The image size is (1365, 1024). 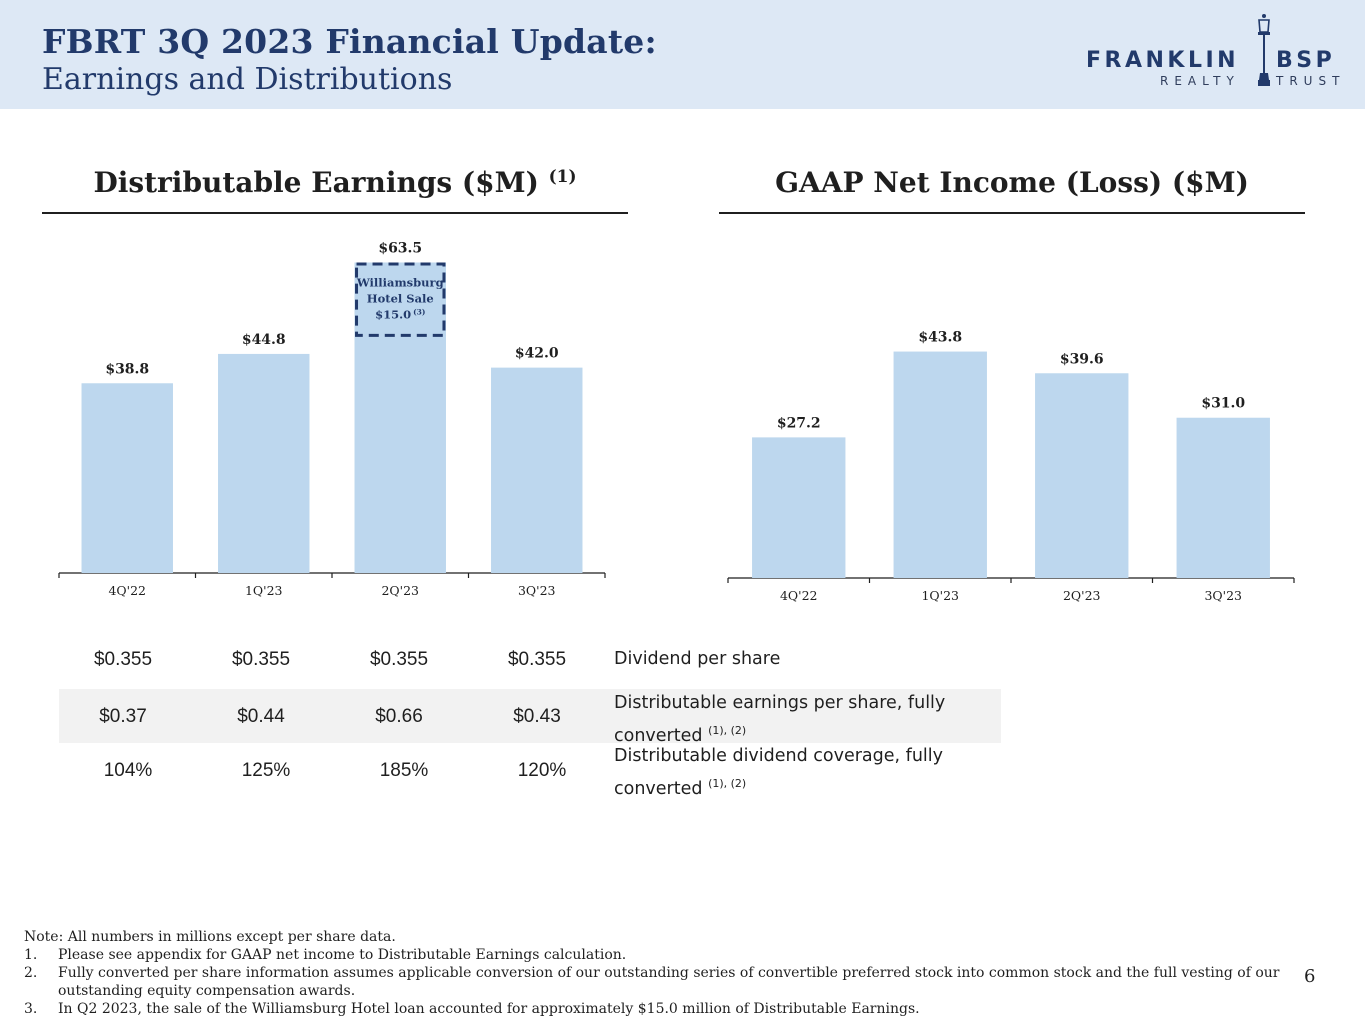 What do you see at coordinates (261, 716) in the screenshot?
I see `table-cell: $0.44` at bounding box center [261, 716].